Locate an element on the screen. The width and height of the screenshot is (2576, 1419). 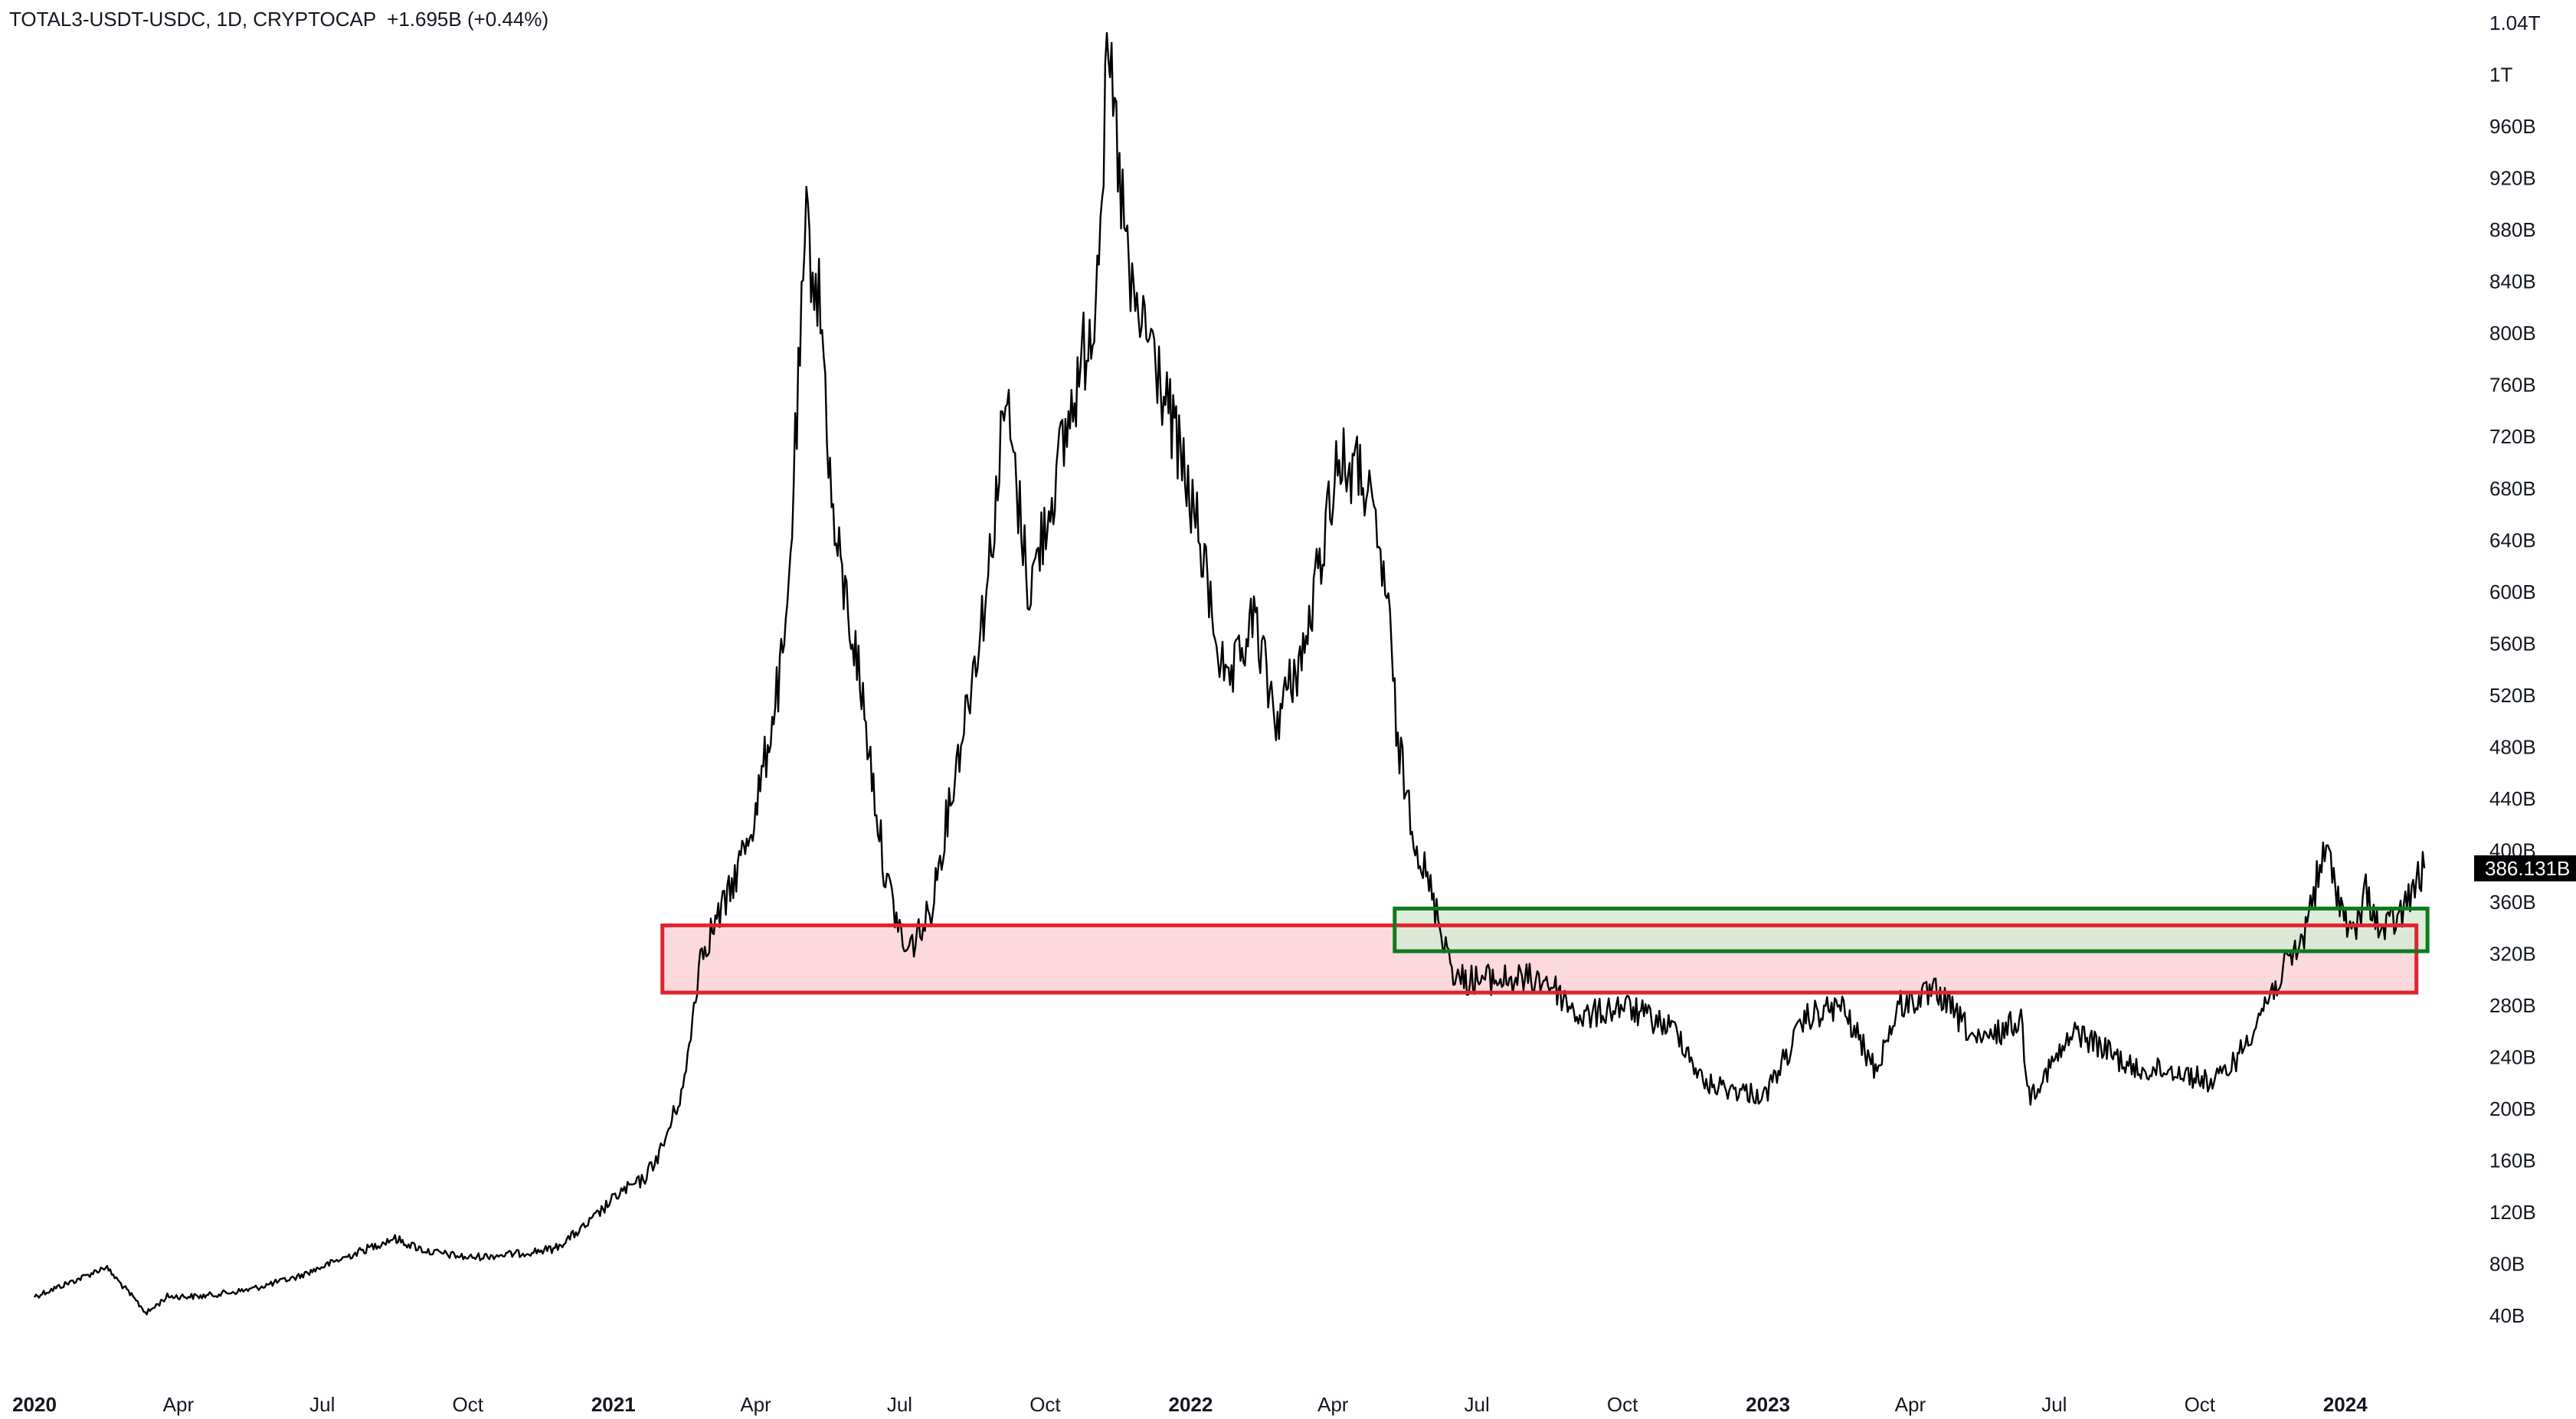
y-tick-label: 720B is located at coordinates (2512, 436).